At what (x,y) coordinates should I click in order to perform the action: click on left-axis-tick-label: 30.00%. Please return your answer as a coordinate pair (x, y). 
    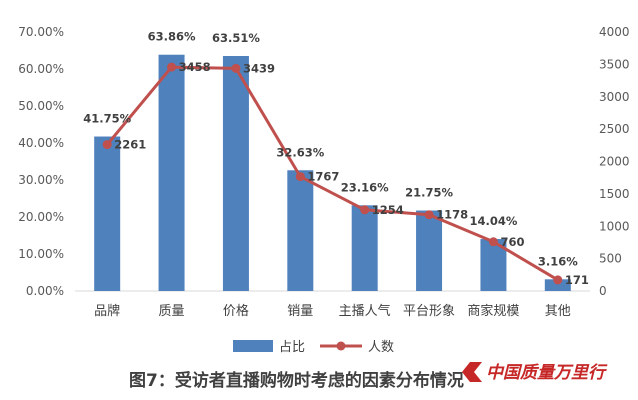
    Looking at the image, I should click on (41, 180).